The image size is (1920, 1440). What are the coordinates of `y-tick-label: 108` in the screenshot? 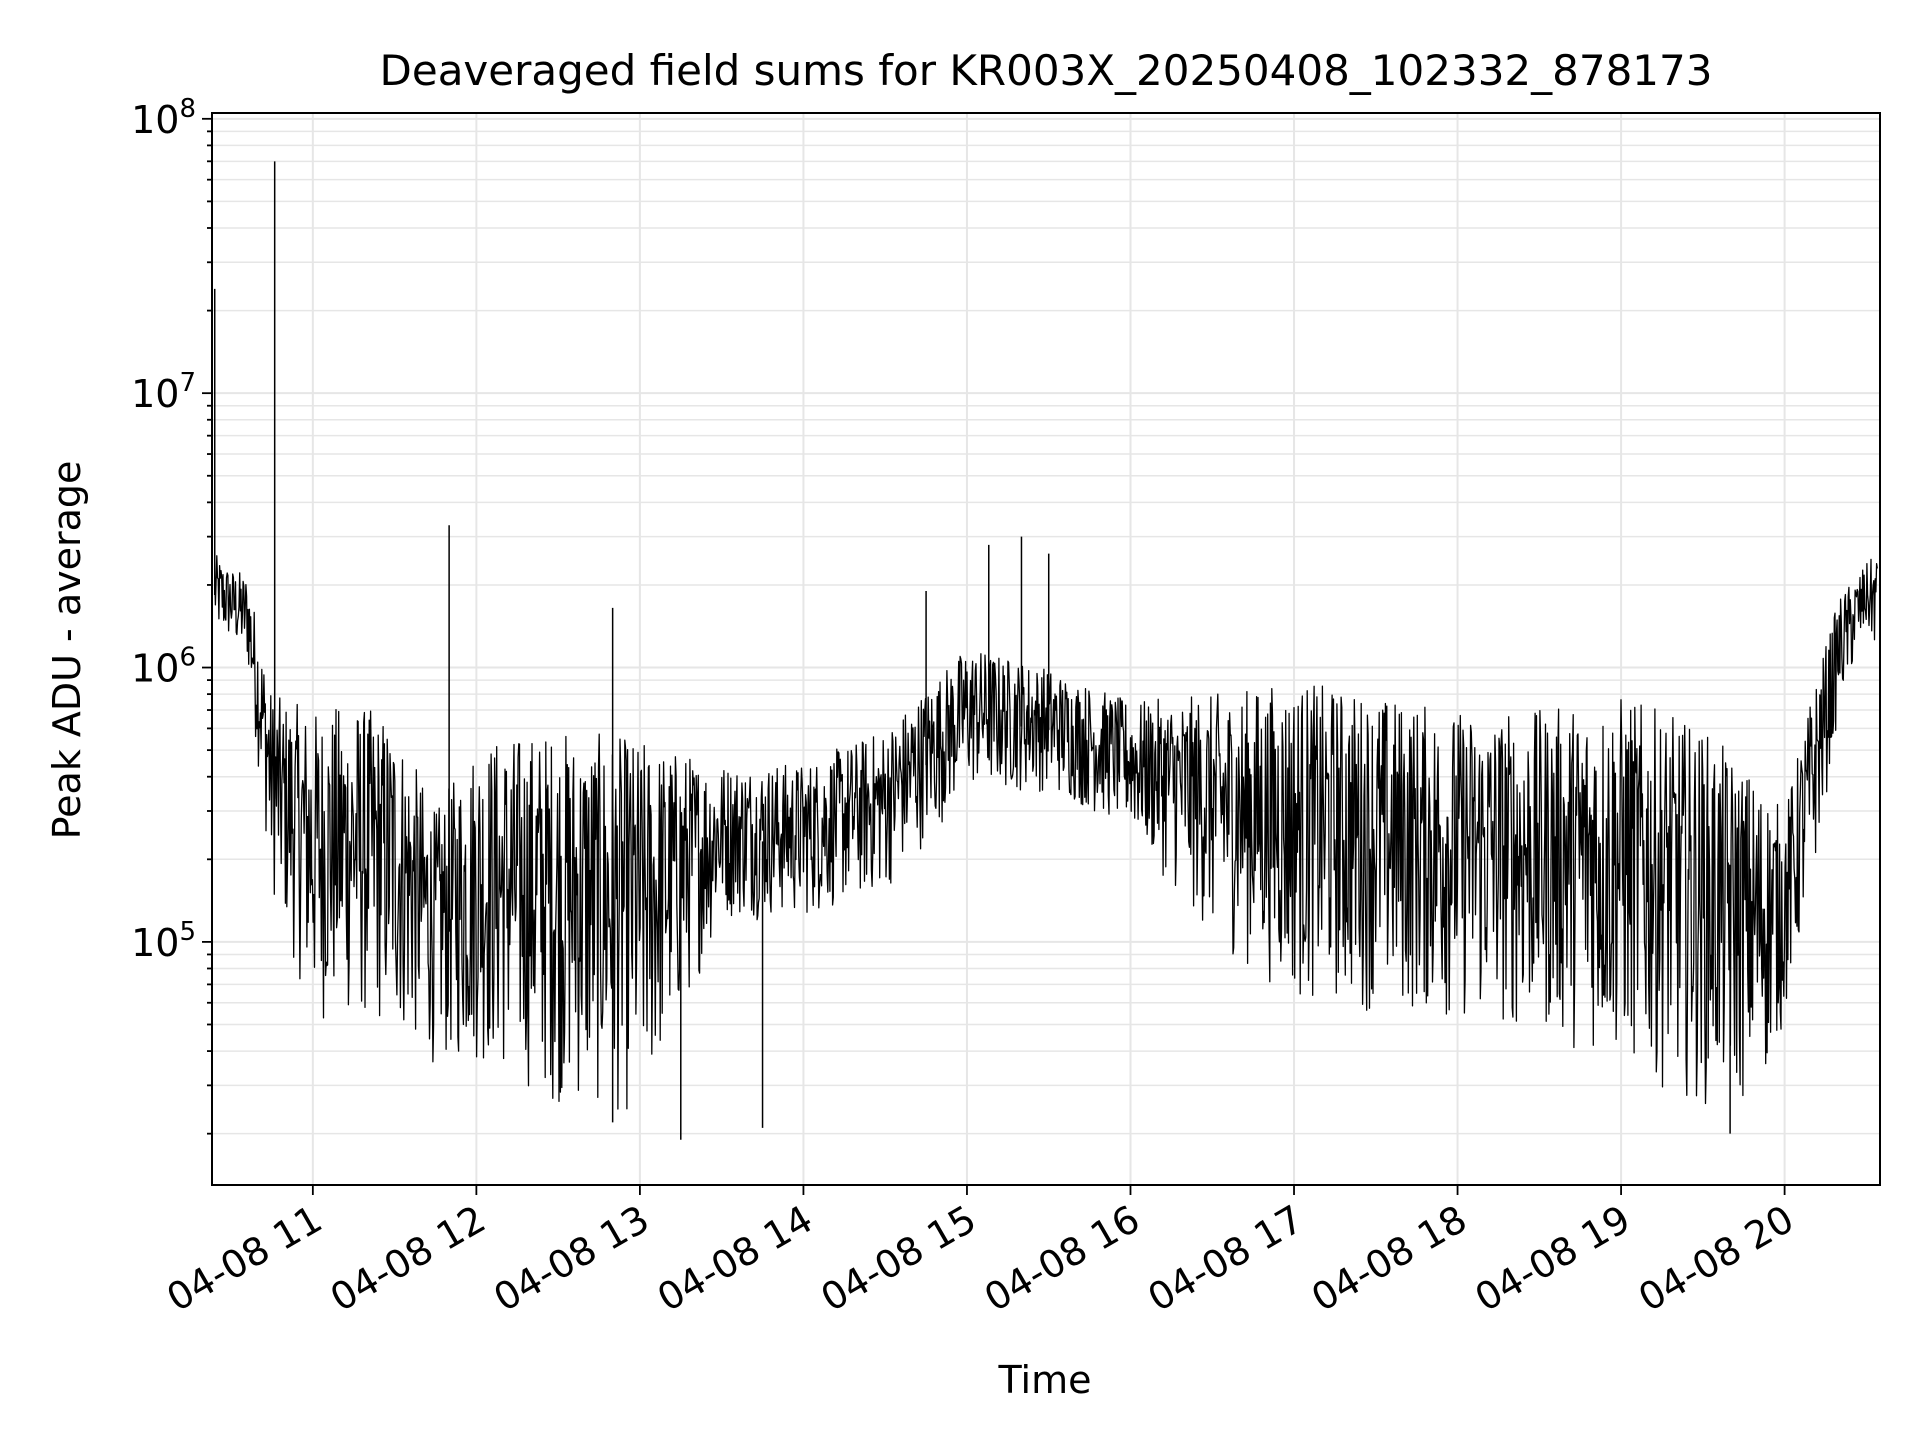 It's located at (163, 118).